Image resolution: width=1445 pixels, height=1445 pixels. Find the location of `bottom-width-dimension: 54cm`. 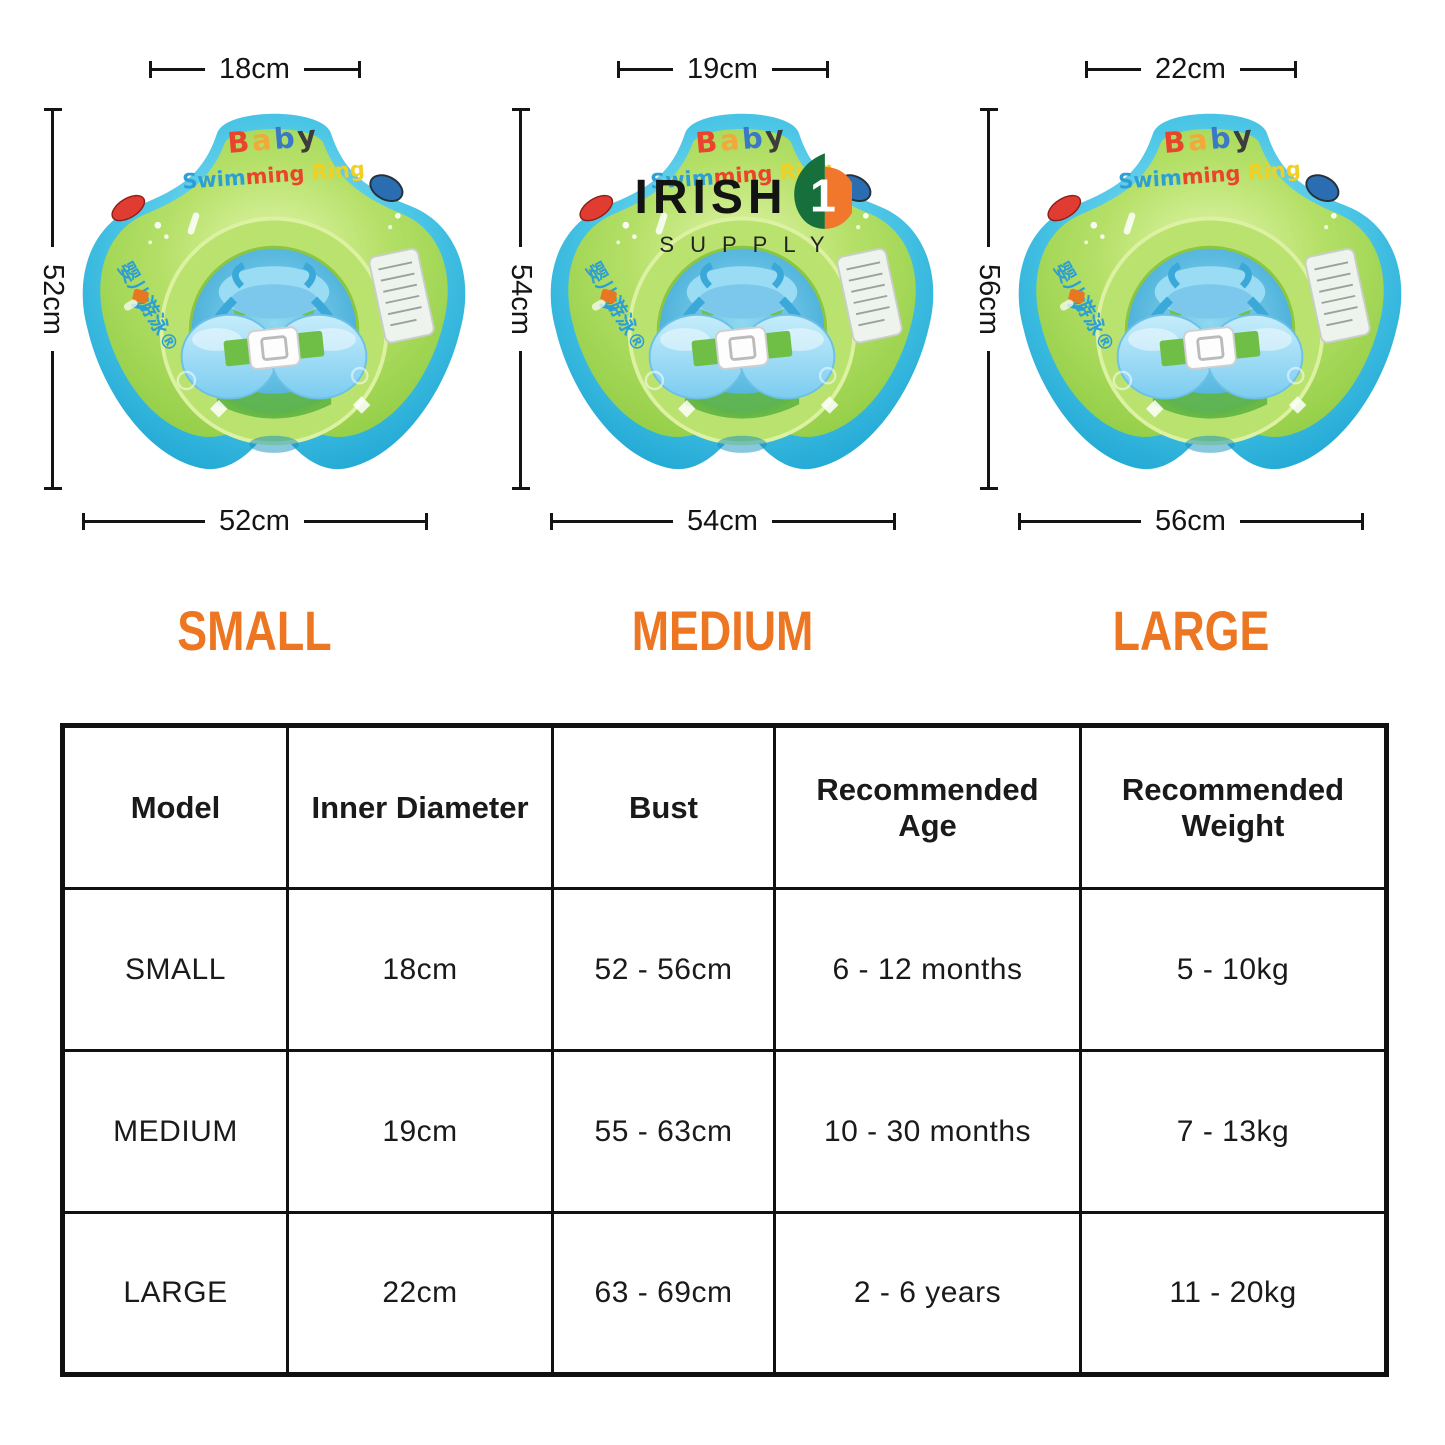

bottom-width-dimension: 54cm is located at coordinates (722, 520).